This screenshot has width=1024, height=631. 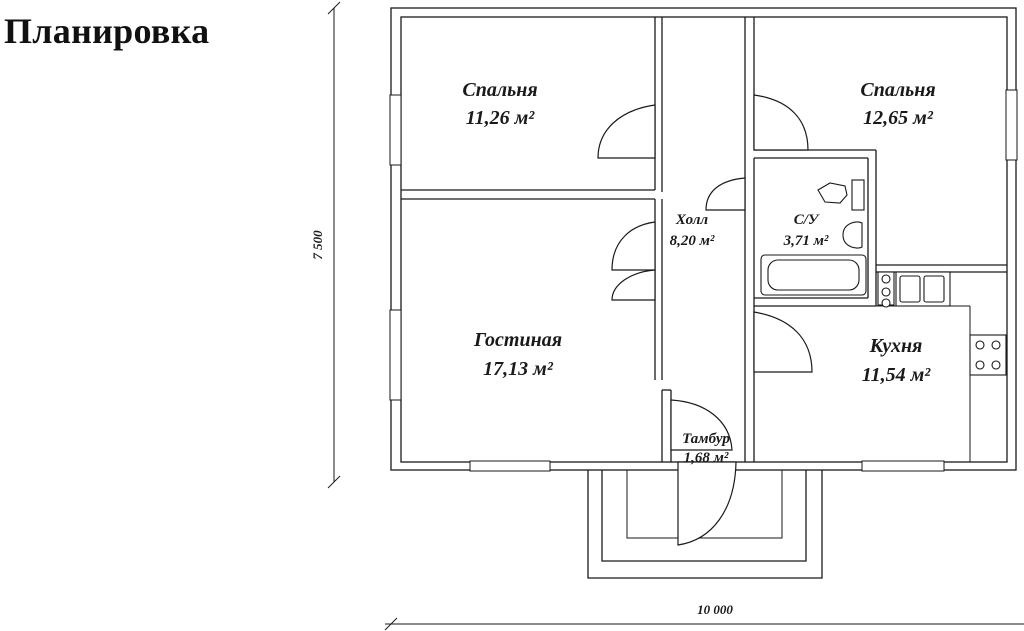 What do you see at coordinates (1011, 125) in the screenshot?
I see `window-bedroom-right` at bounding box center [1011, 125].